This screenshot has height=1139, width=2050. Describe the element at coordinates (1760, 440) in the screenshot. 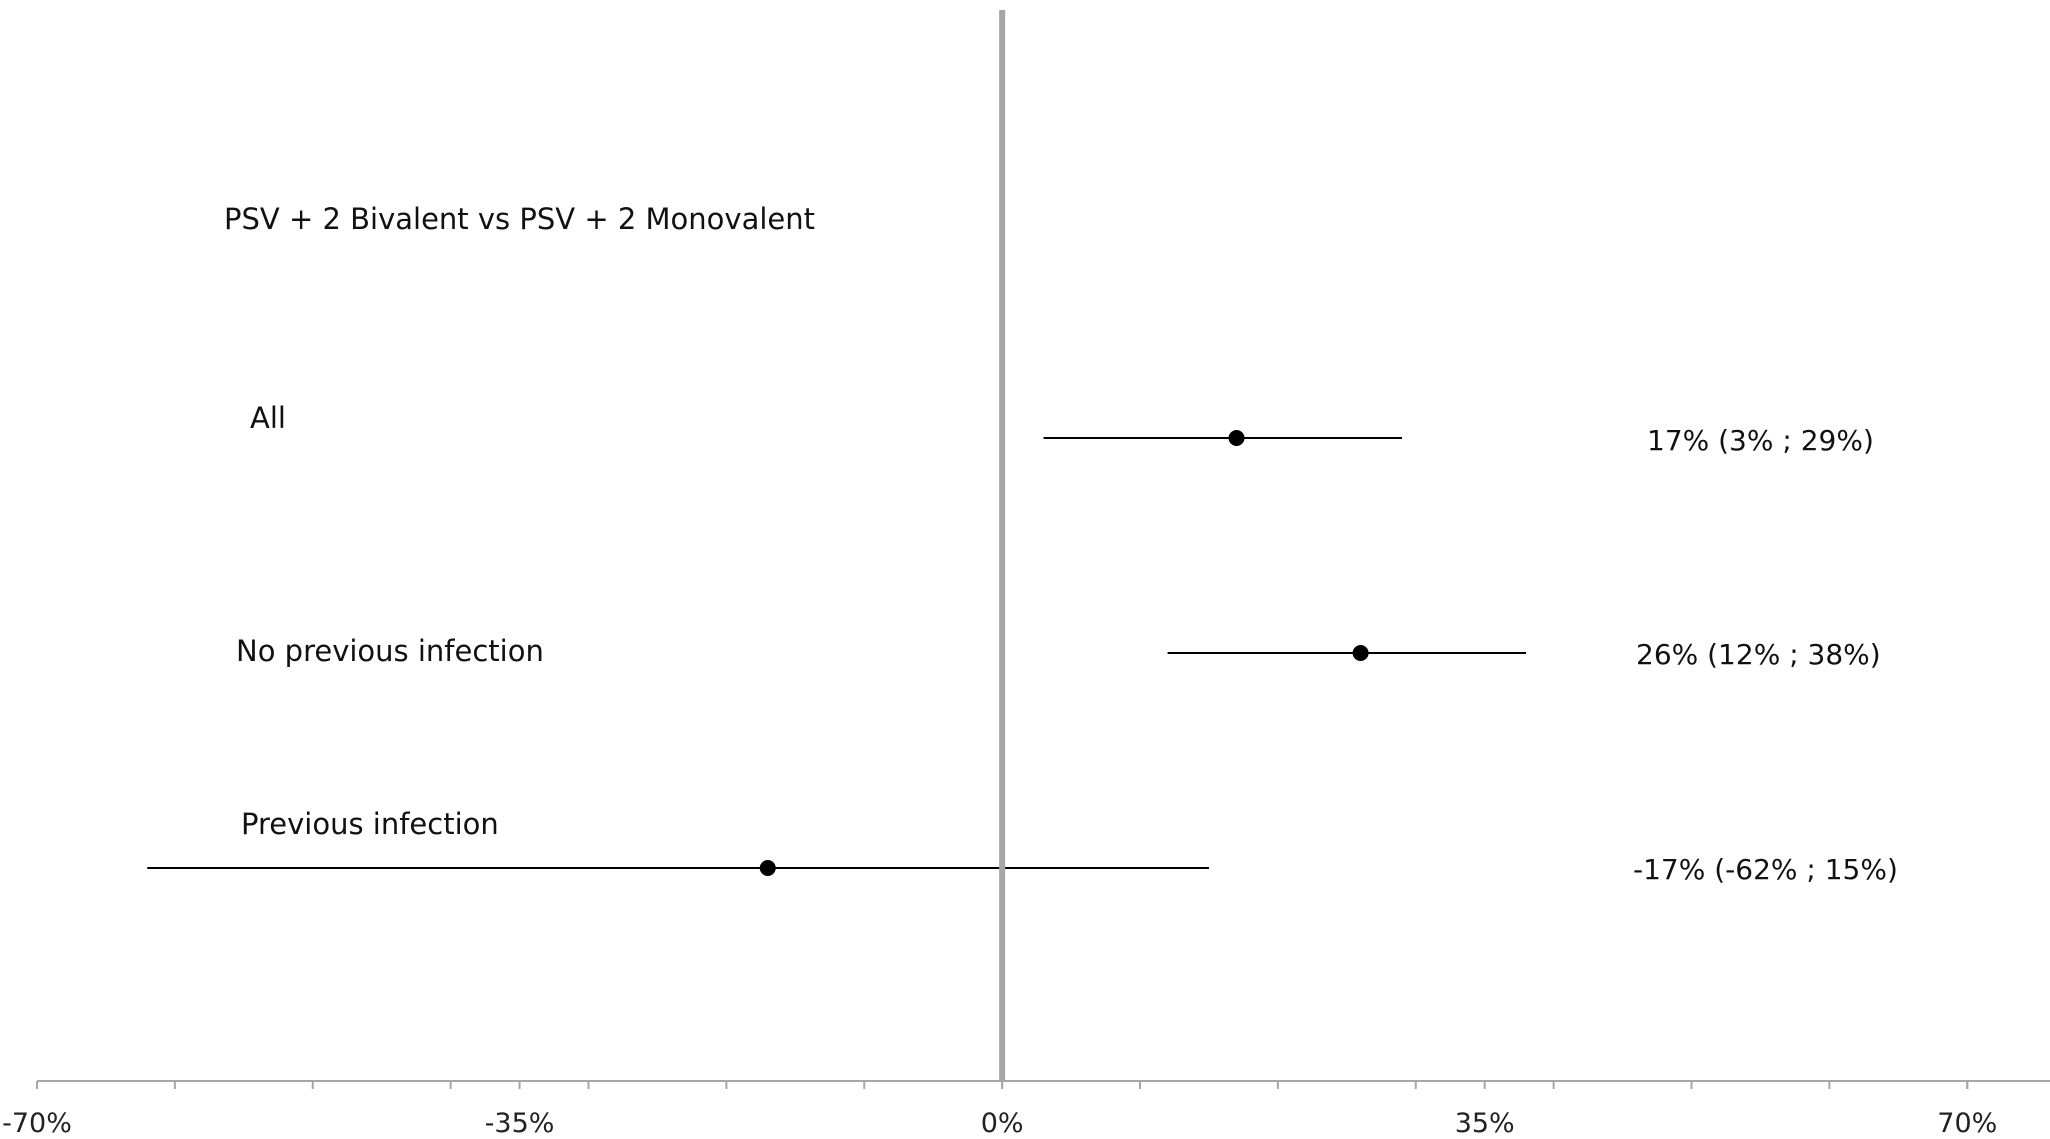

I see `estimate-text: 17% (3% ; 29%)` at that location.